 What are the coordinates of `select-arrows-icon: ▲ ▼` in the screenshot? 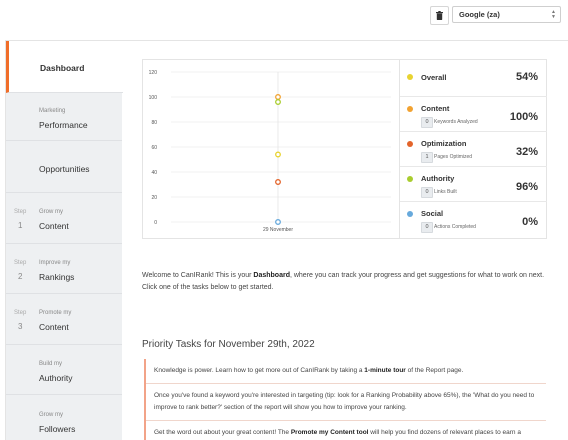 It's located at (553, 14).